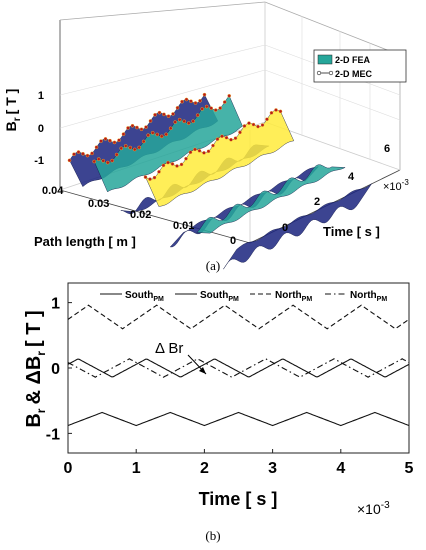 The width and height of the screenshot is (426, 550). Describe the element at coordinates (297, 226) in the screenshot. I see `surface-ribbon` at that location.